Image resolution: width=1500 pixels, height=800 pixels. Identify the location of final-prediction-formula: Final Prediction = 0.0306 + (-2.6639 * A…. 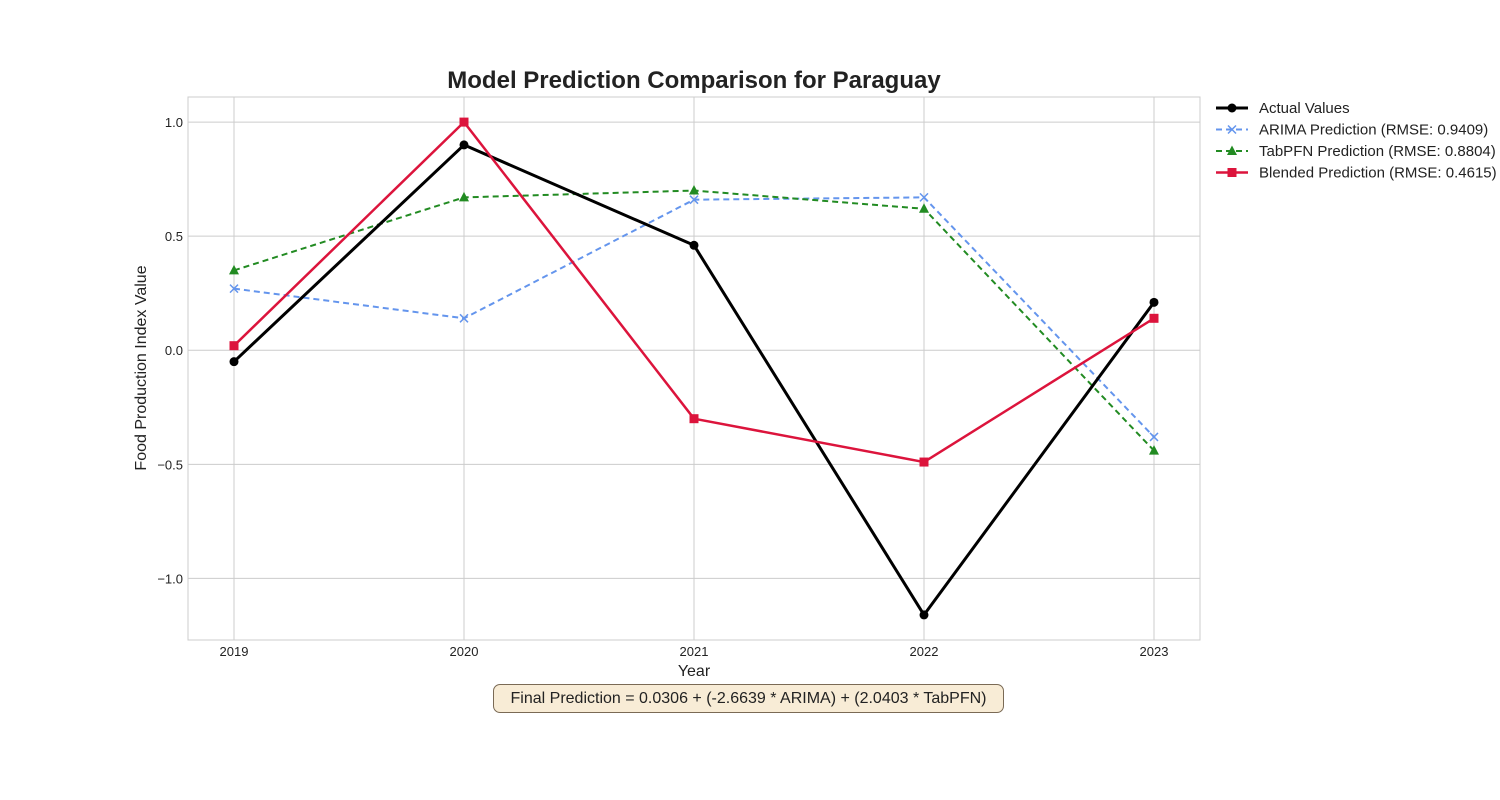
(748, 698).